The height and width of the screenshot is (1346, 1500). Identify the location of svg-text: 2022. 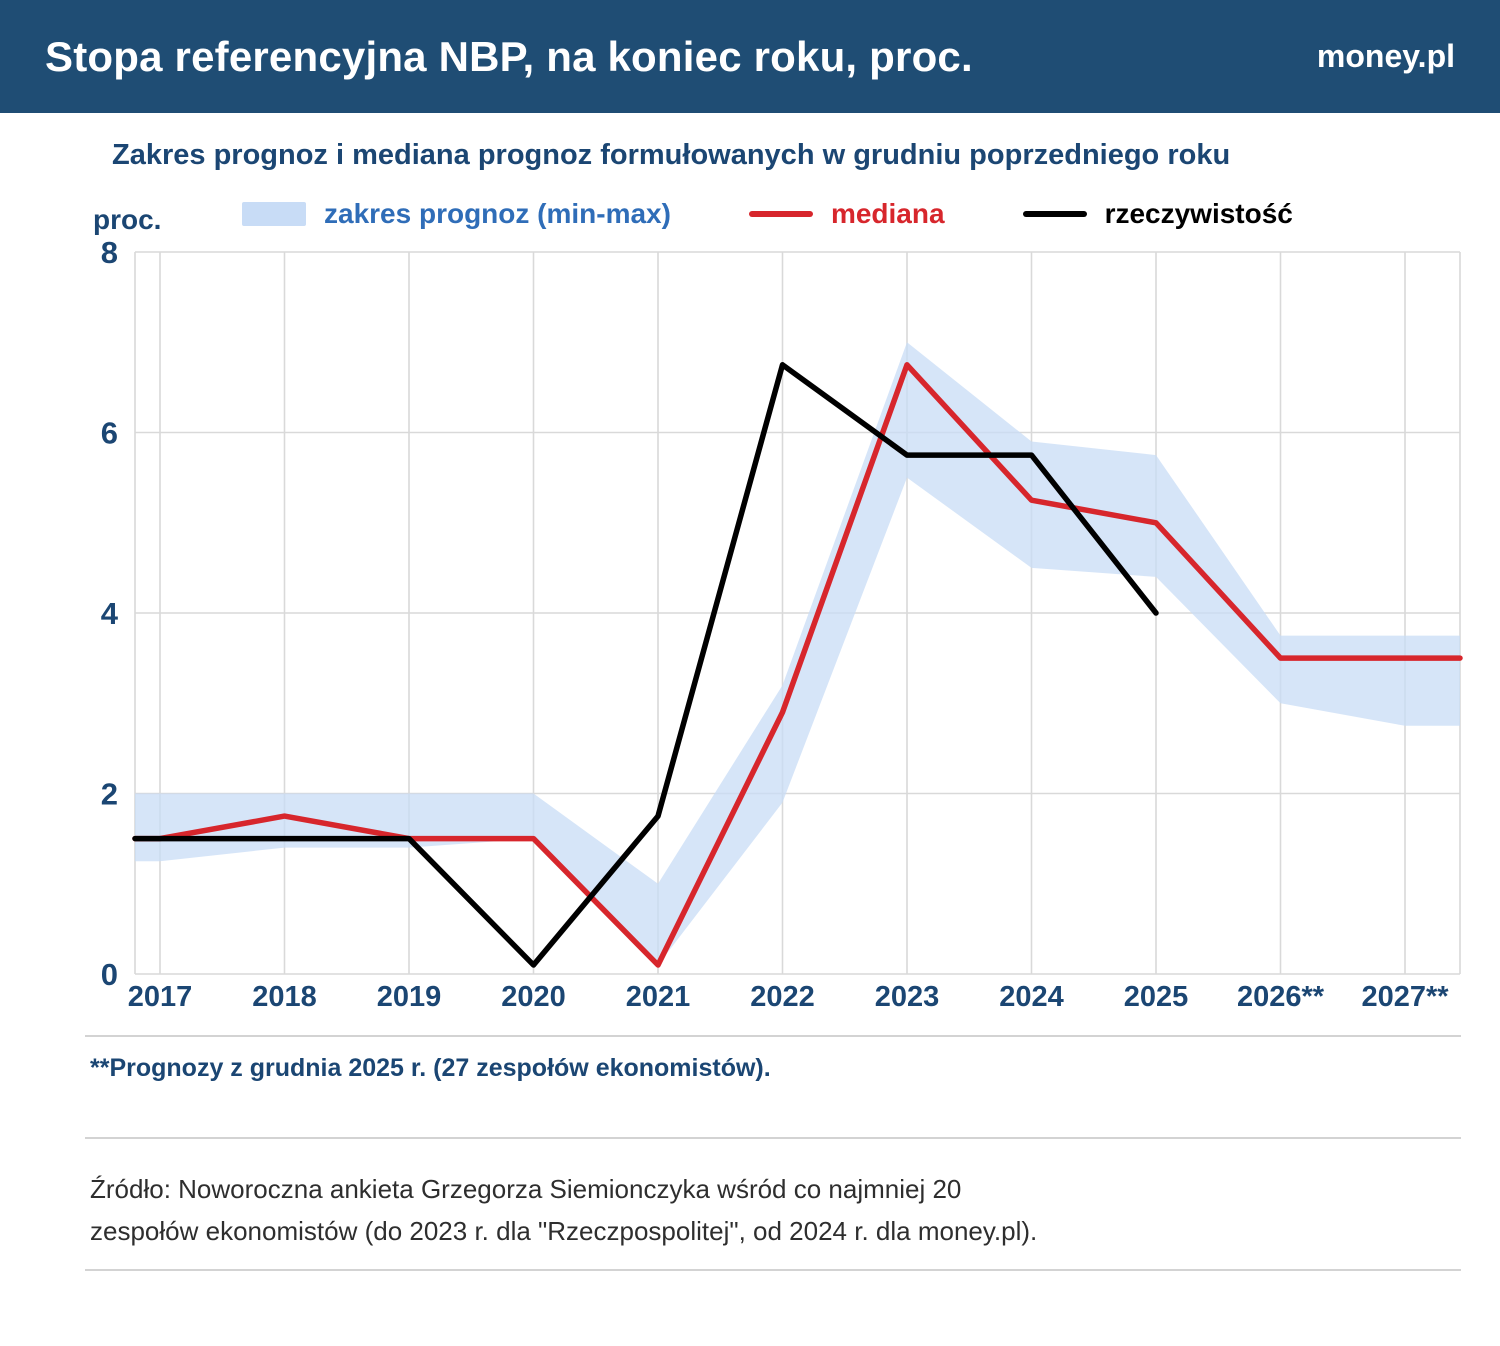
(782, 997).